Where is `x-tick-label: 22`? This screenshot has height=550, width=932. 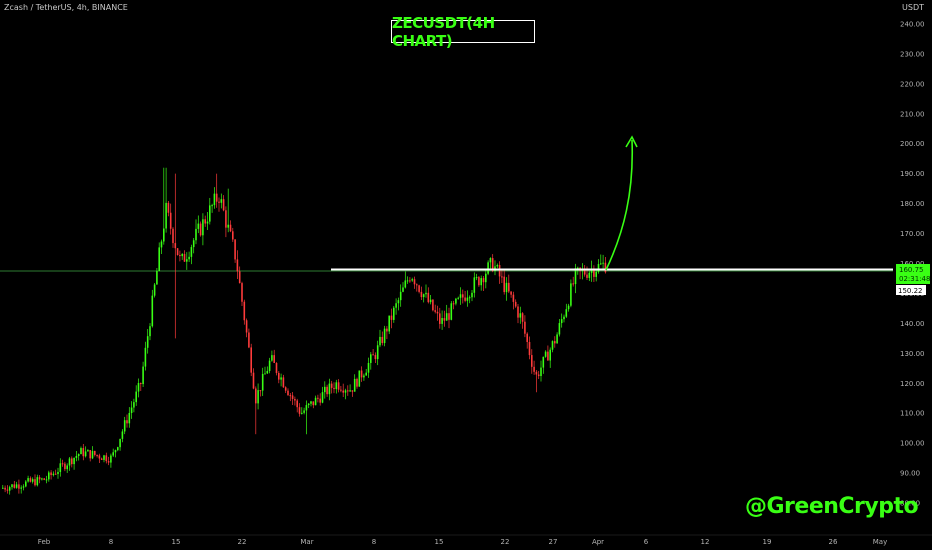
x-tick-label: 22 is located at coordinates (505, 542).